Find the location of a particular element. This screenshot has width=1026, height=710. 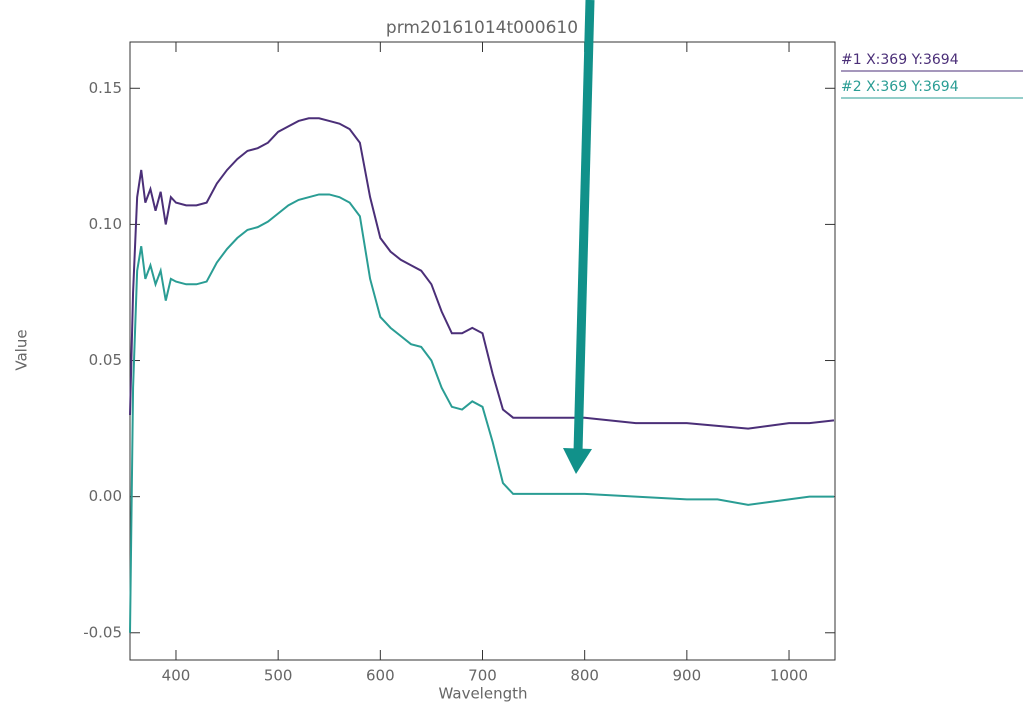

y-tick-label: 0.10 is located at coordinates (105, 224).